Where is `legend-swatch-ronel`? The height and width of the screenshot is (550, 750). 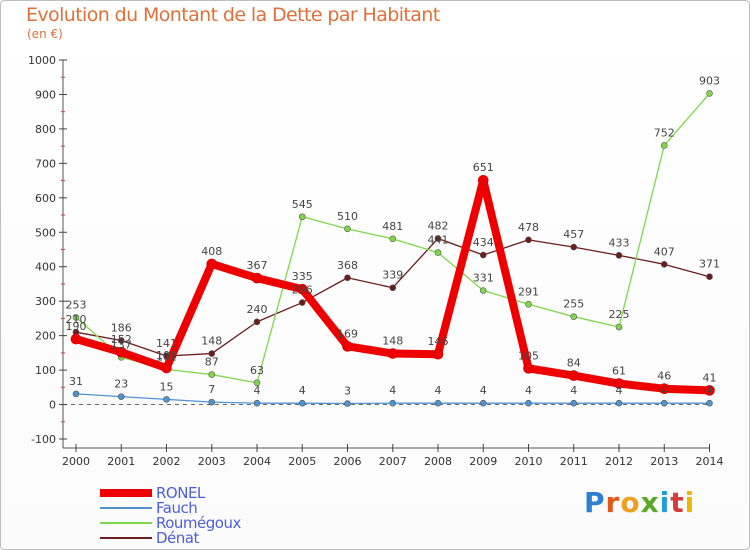
legend-swatch-ronel is located at coordinates (126, 493).